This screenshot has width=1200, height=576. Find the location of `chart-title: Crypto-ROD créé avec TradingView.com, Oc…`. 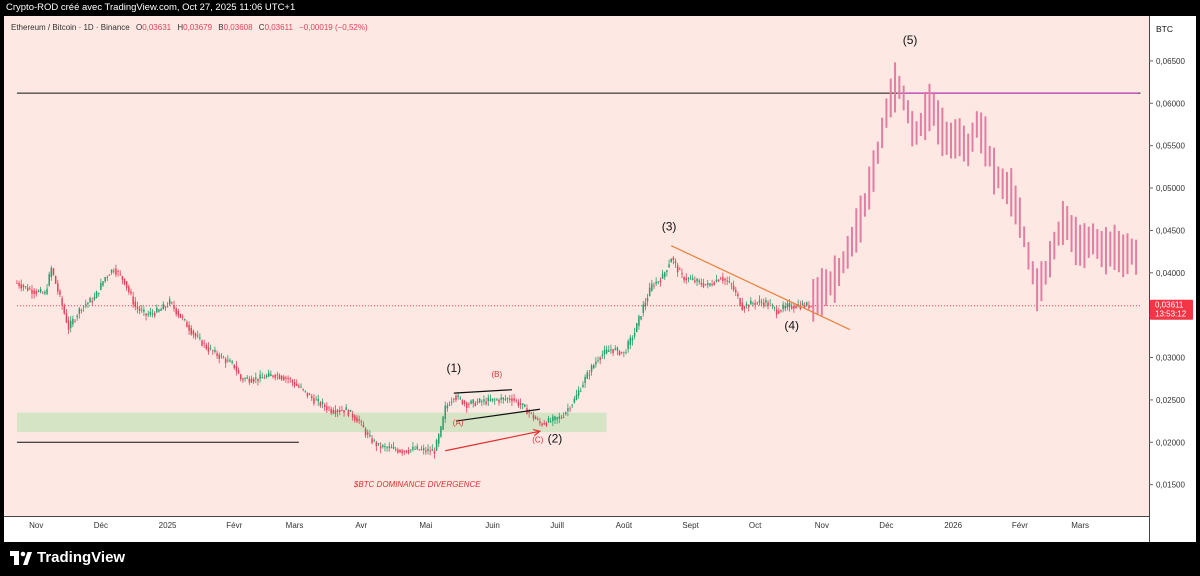

chart-title: Crypto-ROD créé avec TradingView.com, Oc… is located at coordinates (151, 7).